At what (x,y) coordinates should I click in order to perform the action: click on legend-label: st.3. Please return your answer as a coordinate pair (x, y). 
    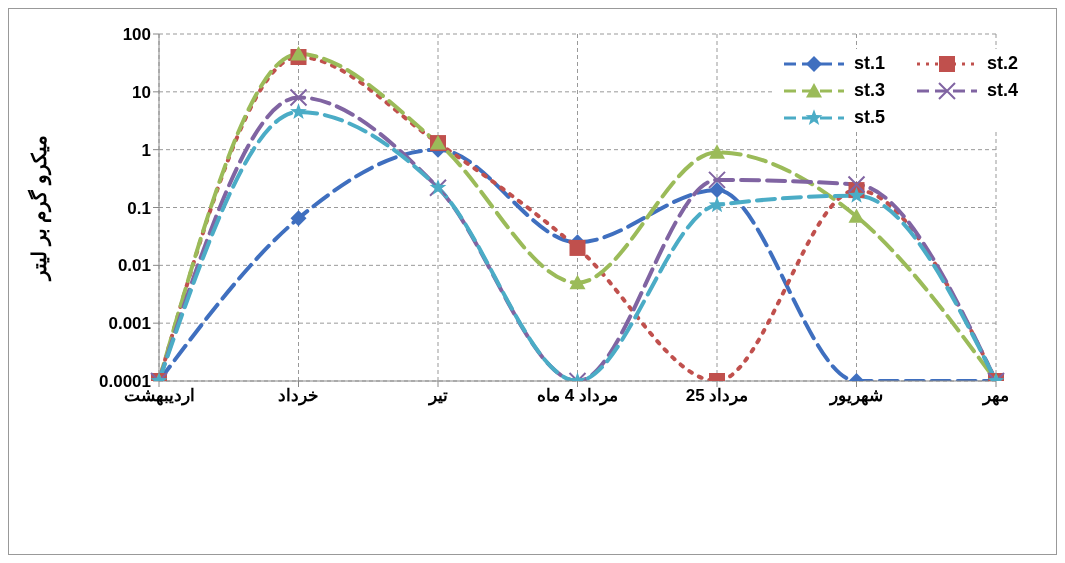
    Looking at the image, I should click on (869, 90).